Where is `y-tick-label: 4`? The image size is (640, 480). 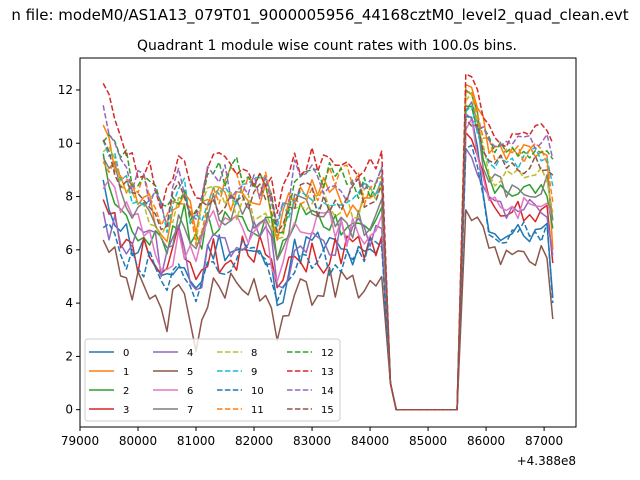 y-tick-label: 4 is located at coordinates (69, 303).